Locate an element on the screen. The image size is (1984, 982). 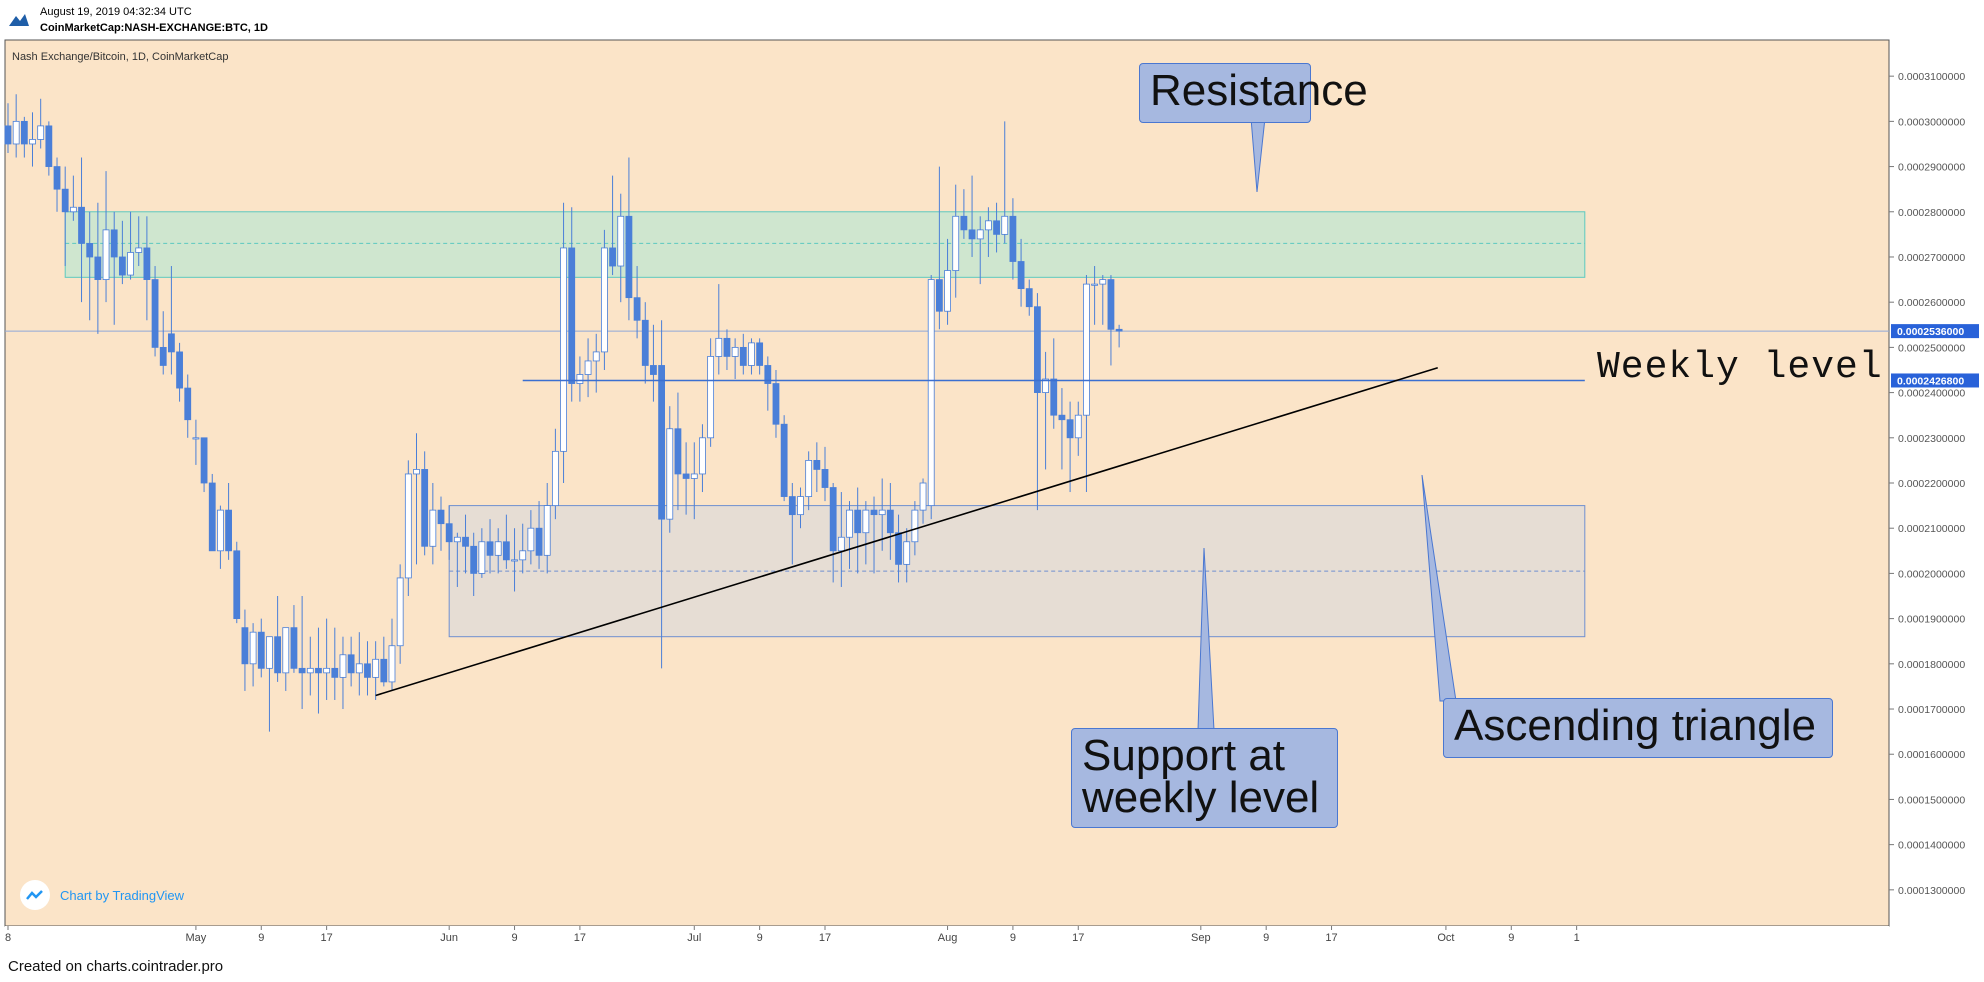
resistance-label: Resistance is located at coordinates (1259, 90).